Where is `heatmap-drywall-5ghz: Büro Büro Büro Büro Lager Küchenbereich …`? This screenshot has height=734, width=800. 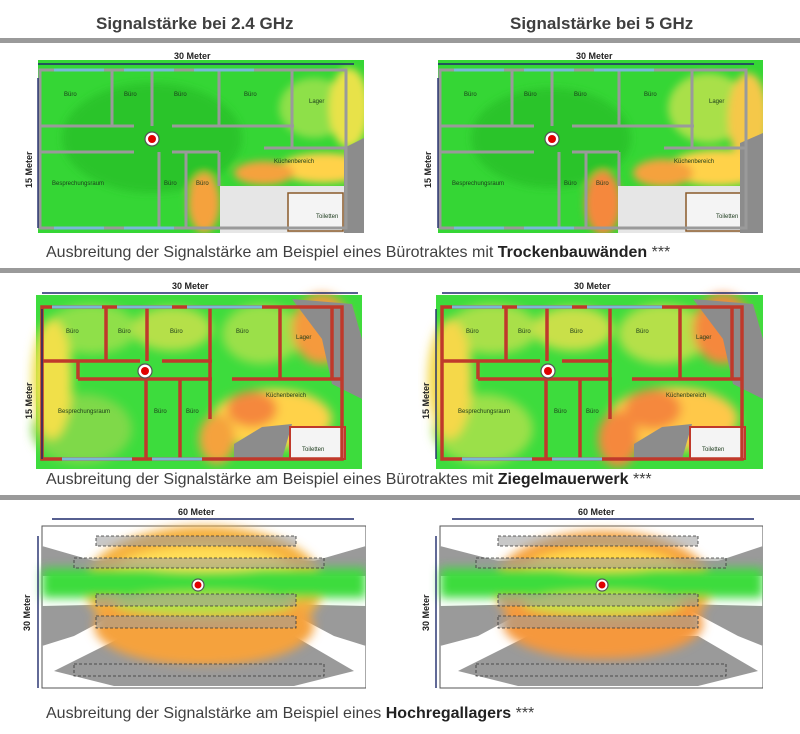 heatmap-drywall-5ghz: Büro Büro Büro Büro Lager Küchenbereich … is located at coordinates (590, 140).